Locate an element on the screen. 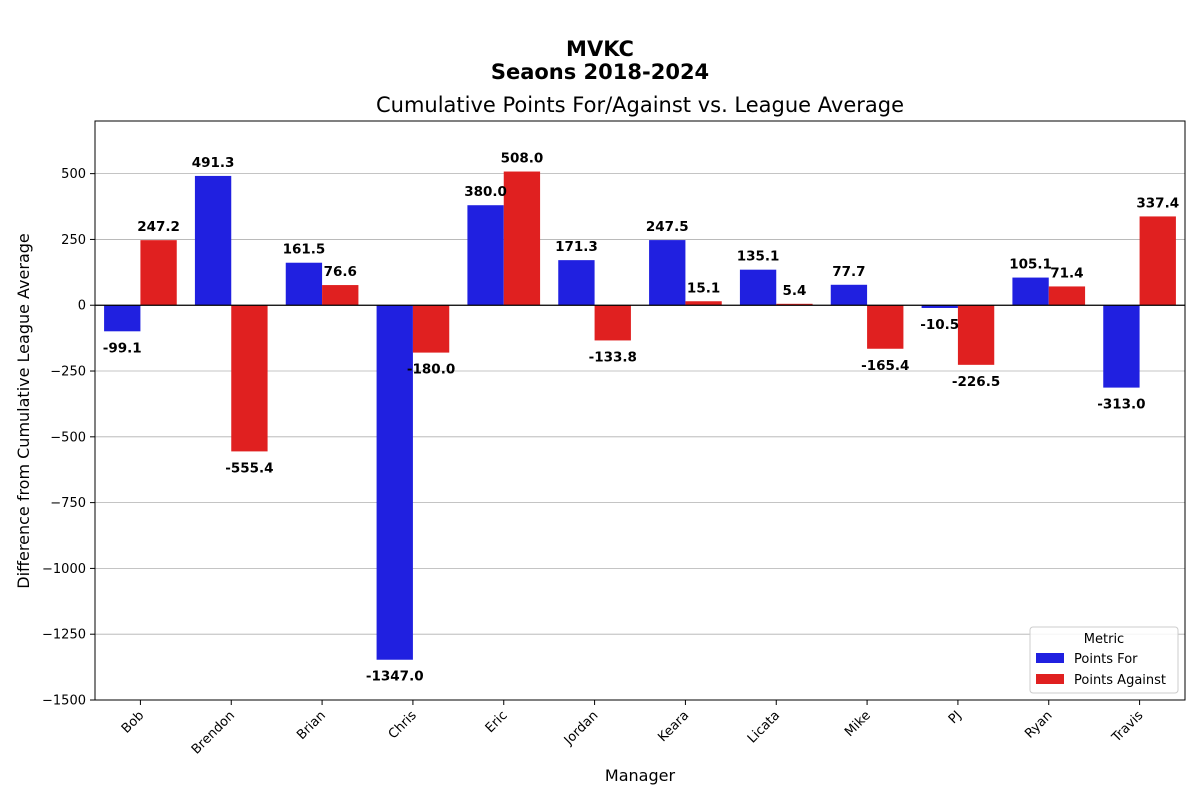 Image resolution: width=1200 pixels, height=800 pixels. legend-label-points-for: Points For is located at coordinates (1106, 659).